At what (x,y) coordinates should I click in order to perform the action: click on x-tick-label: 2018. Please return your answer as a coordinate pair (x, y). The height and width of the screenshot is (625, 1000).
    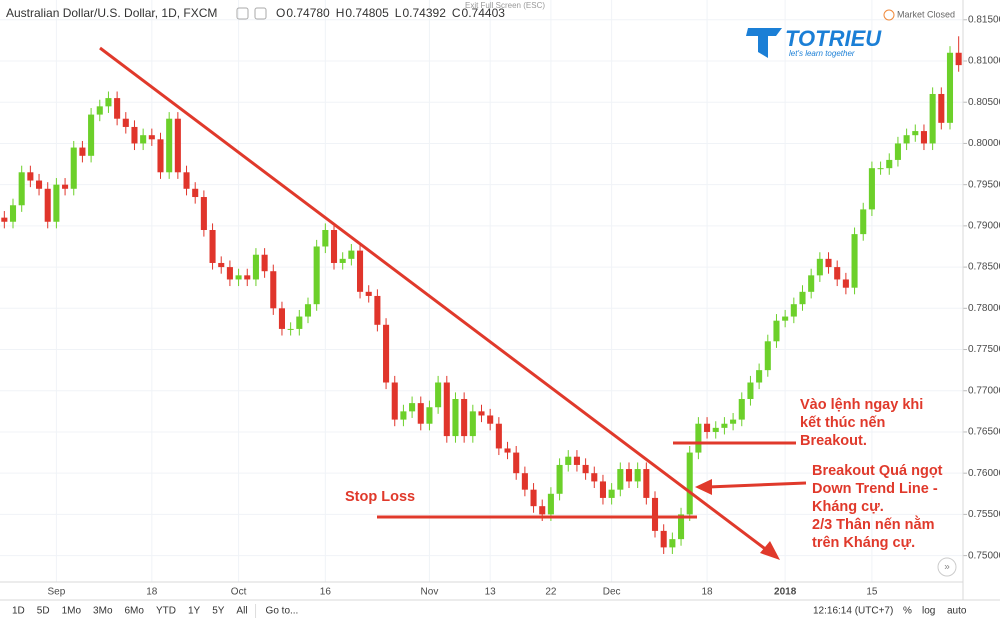
    Looking at the image, I should click on (785, 592).